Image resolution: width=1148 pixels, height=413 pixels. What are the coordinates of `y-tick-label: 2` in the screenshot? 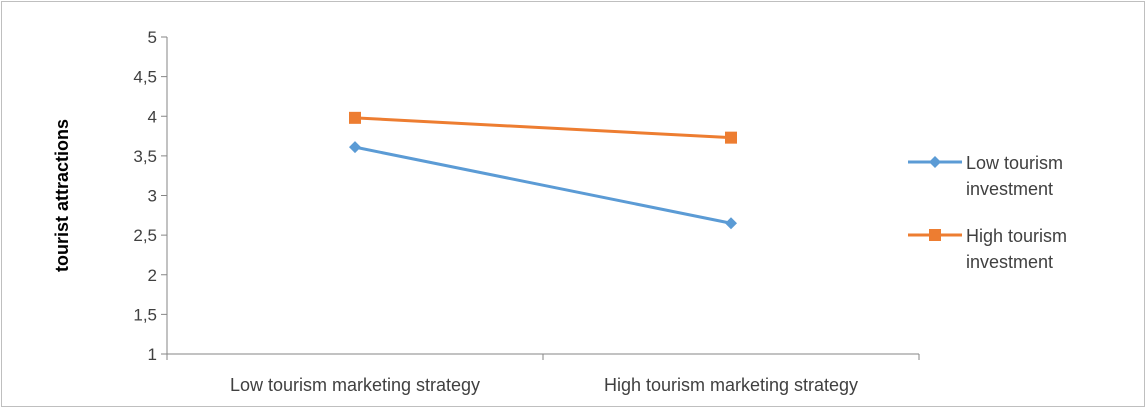 It's located at (152, 275).